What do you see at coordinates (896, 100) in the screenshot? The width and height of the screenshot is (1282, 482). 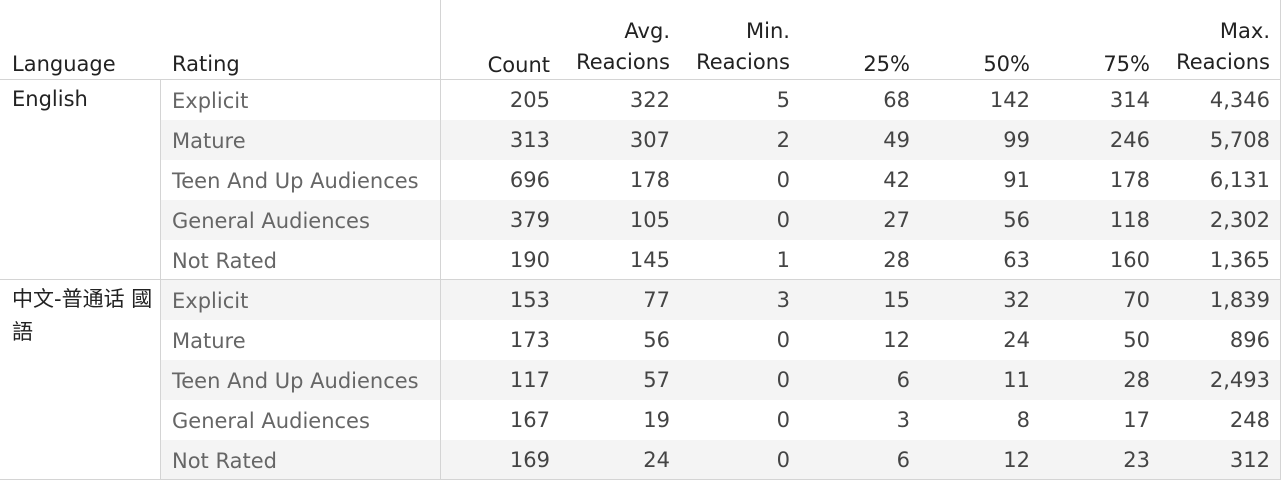 I see `cell-p25: 68` at bounding box center [896, 100].